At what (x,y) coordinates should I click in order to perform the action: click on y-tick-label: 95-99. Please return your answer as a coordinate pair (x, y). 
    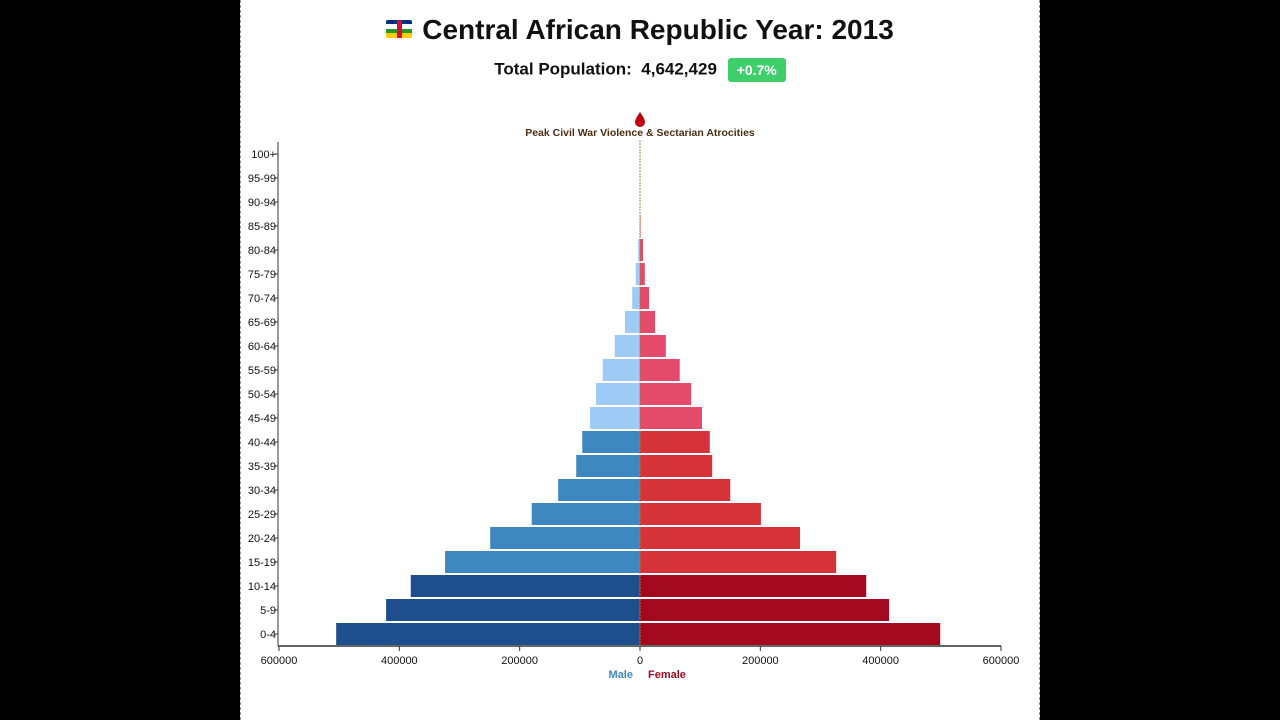
    Looking at the image, I should click on (262, 179).